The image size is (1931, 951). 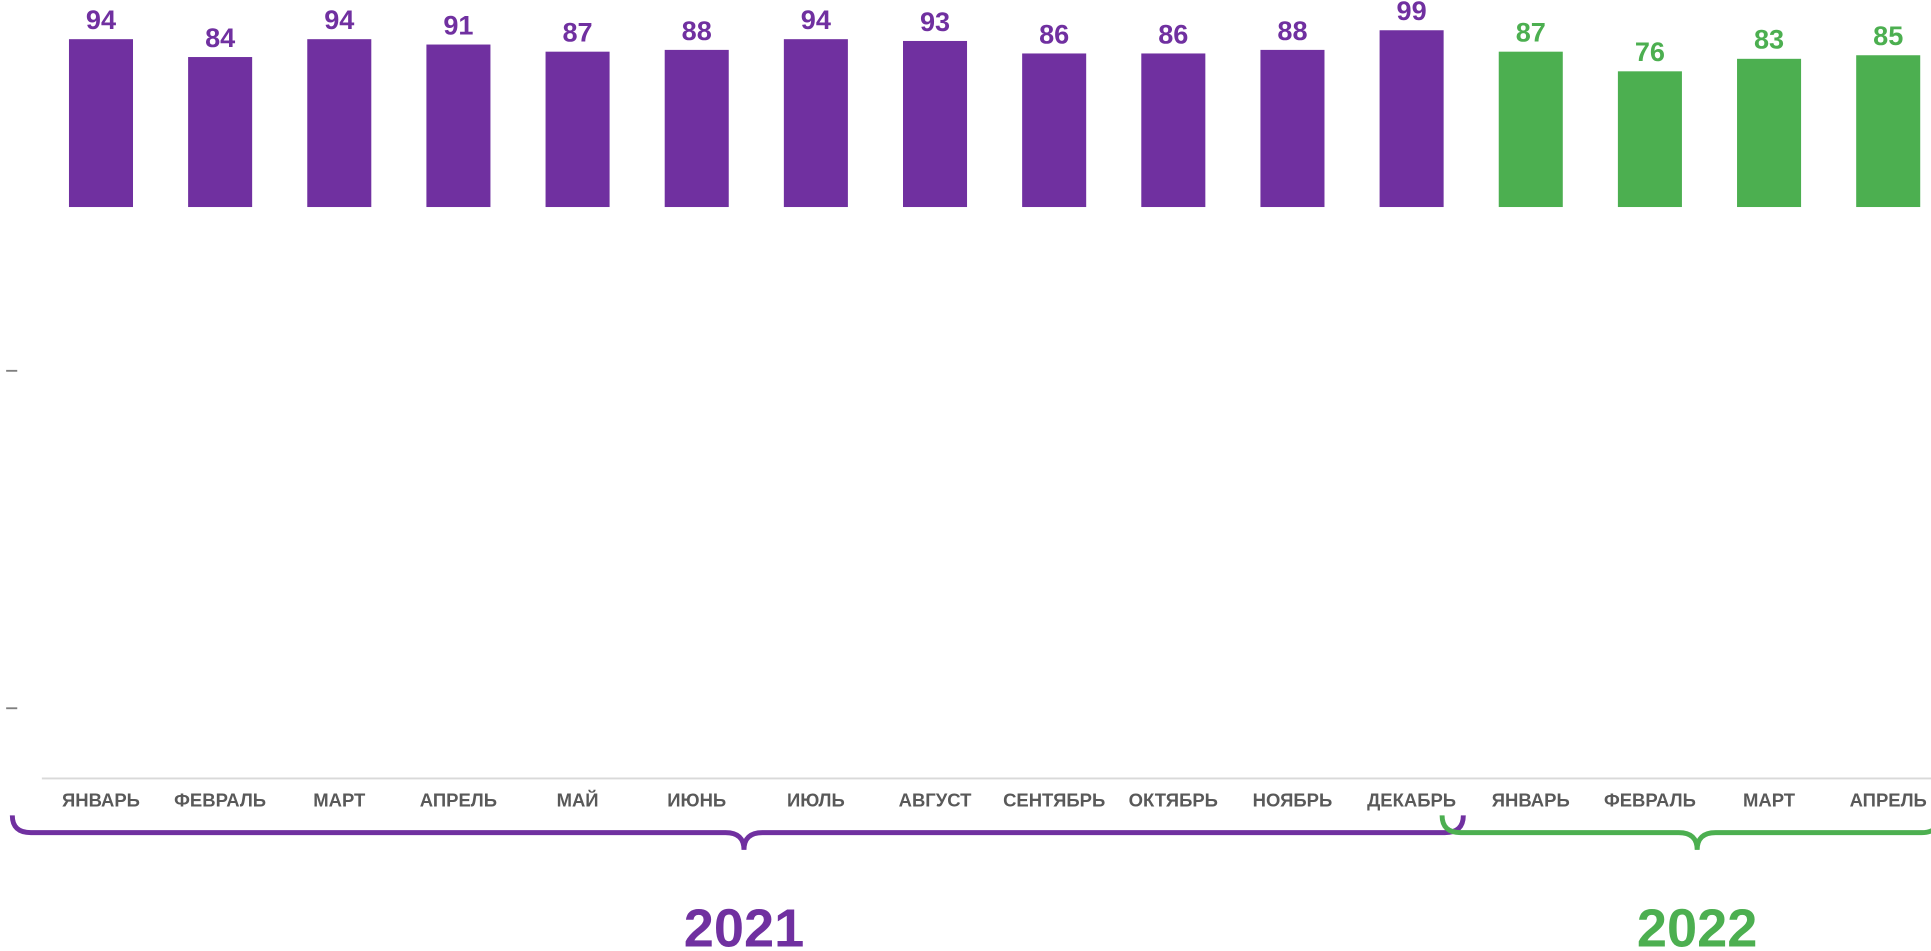 I want to click on x-tick-label: ОКТЯБРЬ, so click(x=1173, y=800).